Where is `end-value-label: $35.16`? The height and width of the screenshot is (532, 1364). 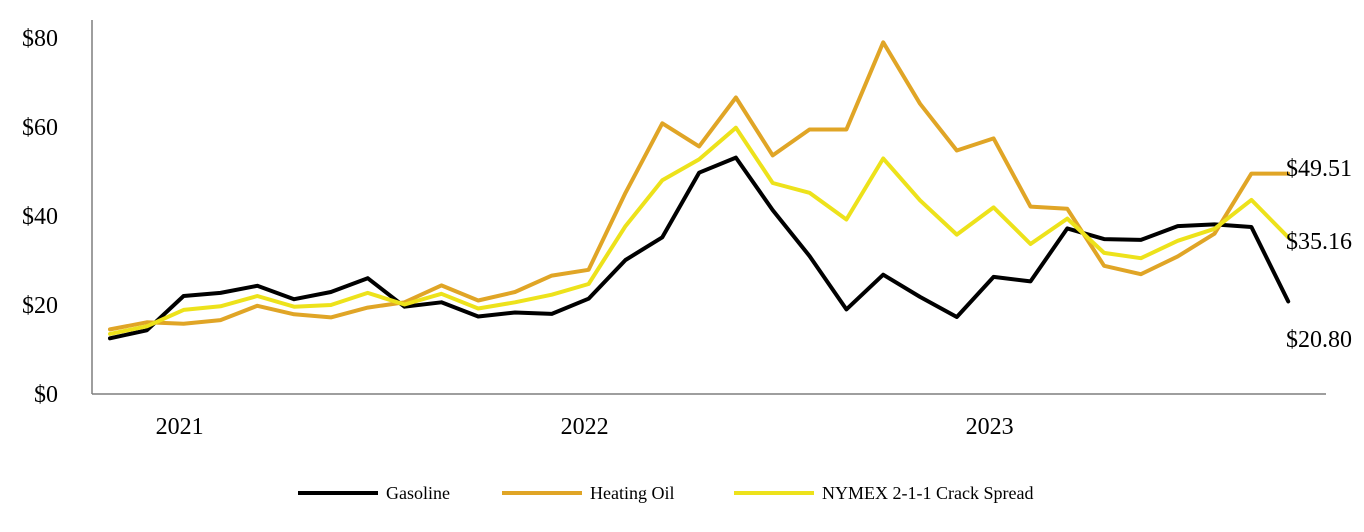
end-value-label: $35.16 is located at coordinates (1319, 242).